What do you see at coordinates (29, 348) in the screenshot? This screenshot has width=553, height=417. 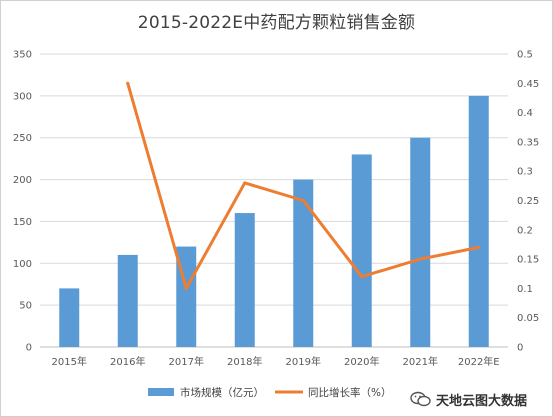 I see `y-left-tick-label: 0` at bounding box center [29, 348].